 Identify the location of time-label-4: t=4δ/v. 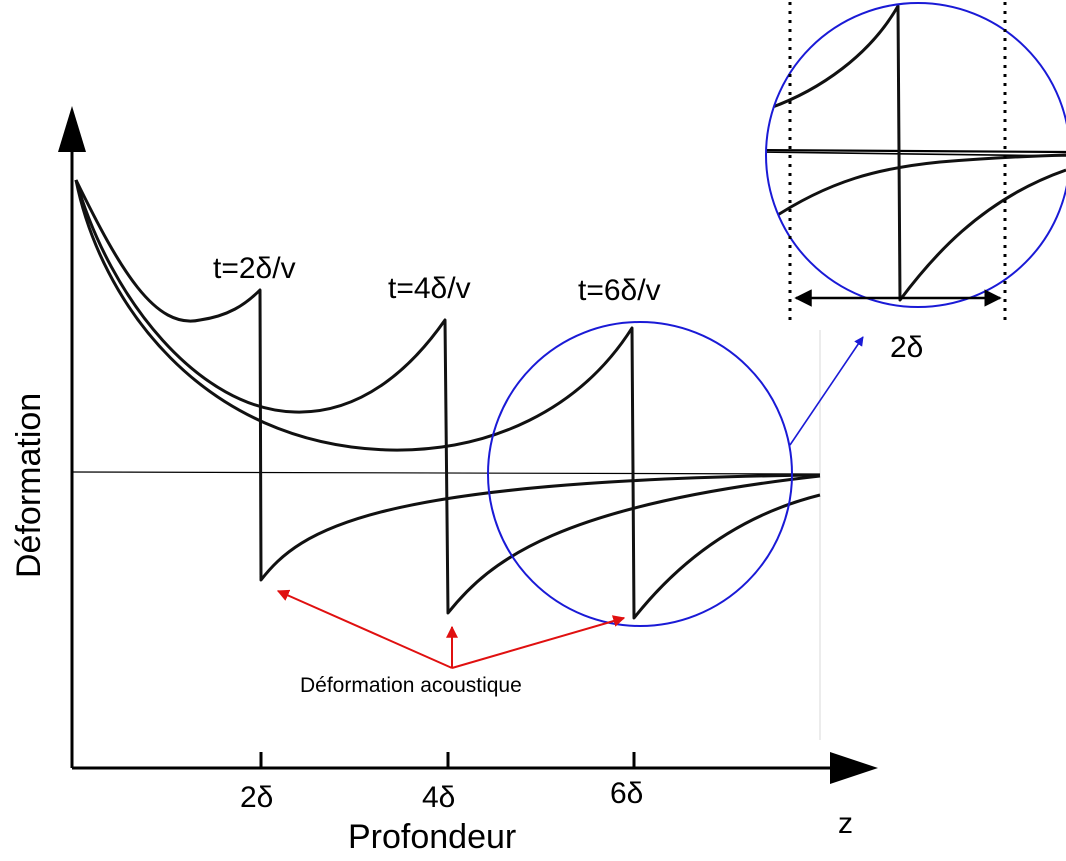
(429, 288).